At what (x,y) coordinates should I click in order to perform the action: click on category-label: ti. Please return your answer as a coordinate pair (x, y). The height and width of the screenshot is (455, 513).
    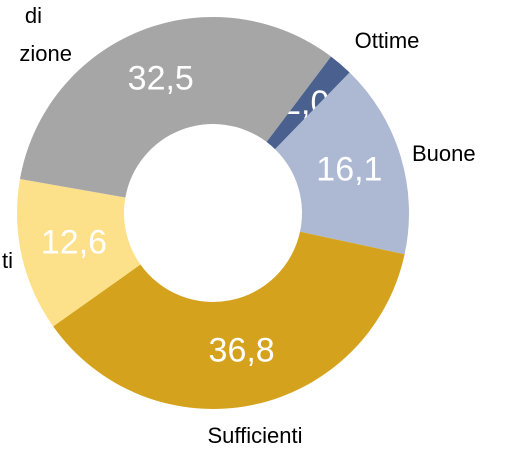
    Looking at the image, I should click on (7, 260).